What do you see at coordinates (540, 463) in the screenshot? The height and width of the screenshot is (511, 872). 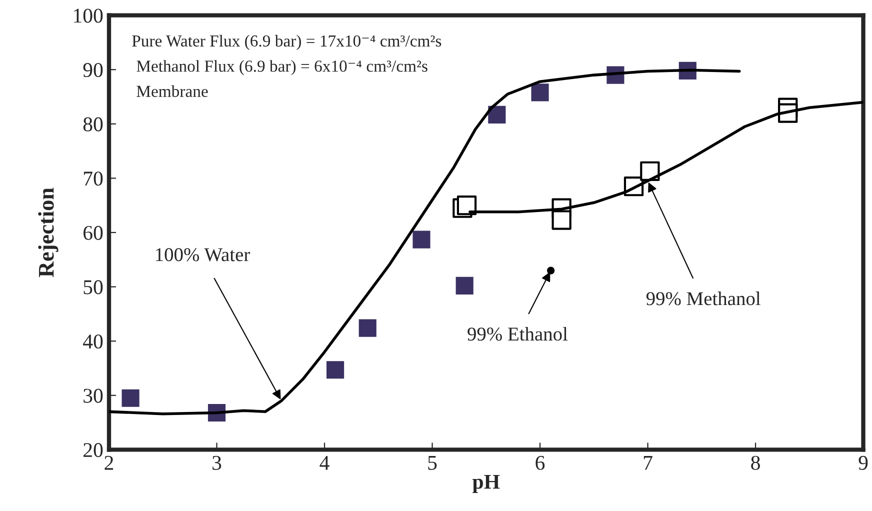 I see `x-tick-label: 6` at bounding box center [540, 463].